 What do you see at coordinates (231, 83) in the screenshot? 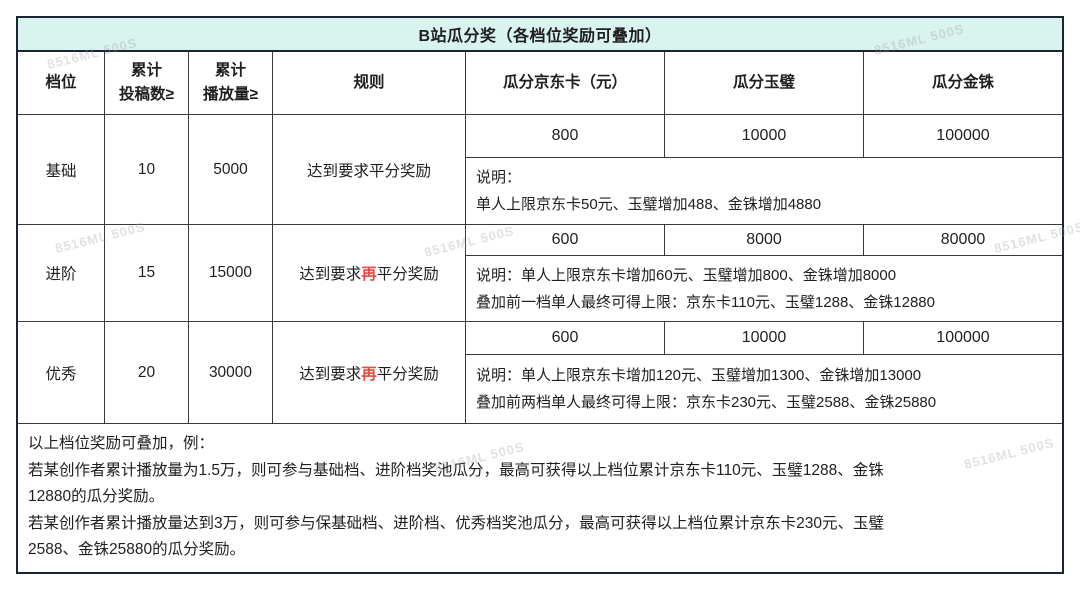
I see `header-views: 累计 播放量≥` at bounding box center [231, 83].